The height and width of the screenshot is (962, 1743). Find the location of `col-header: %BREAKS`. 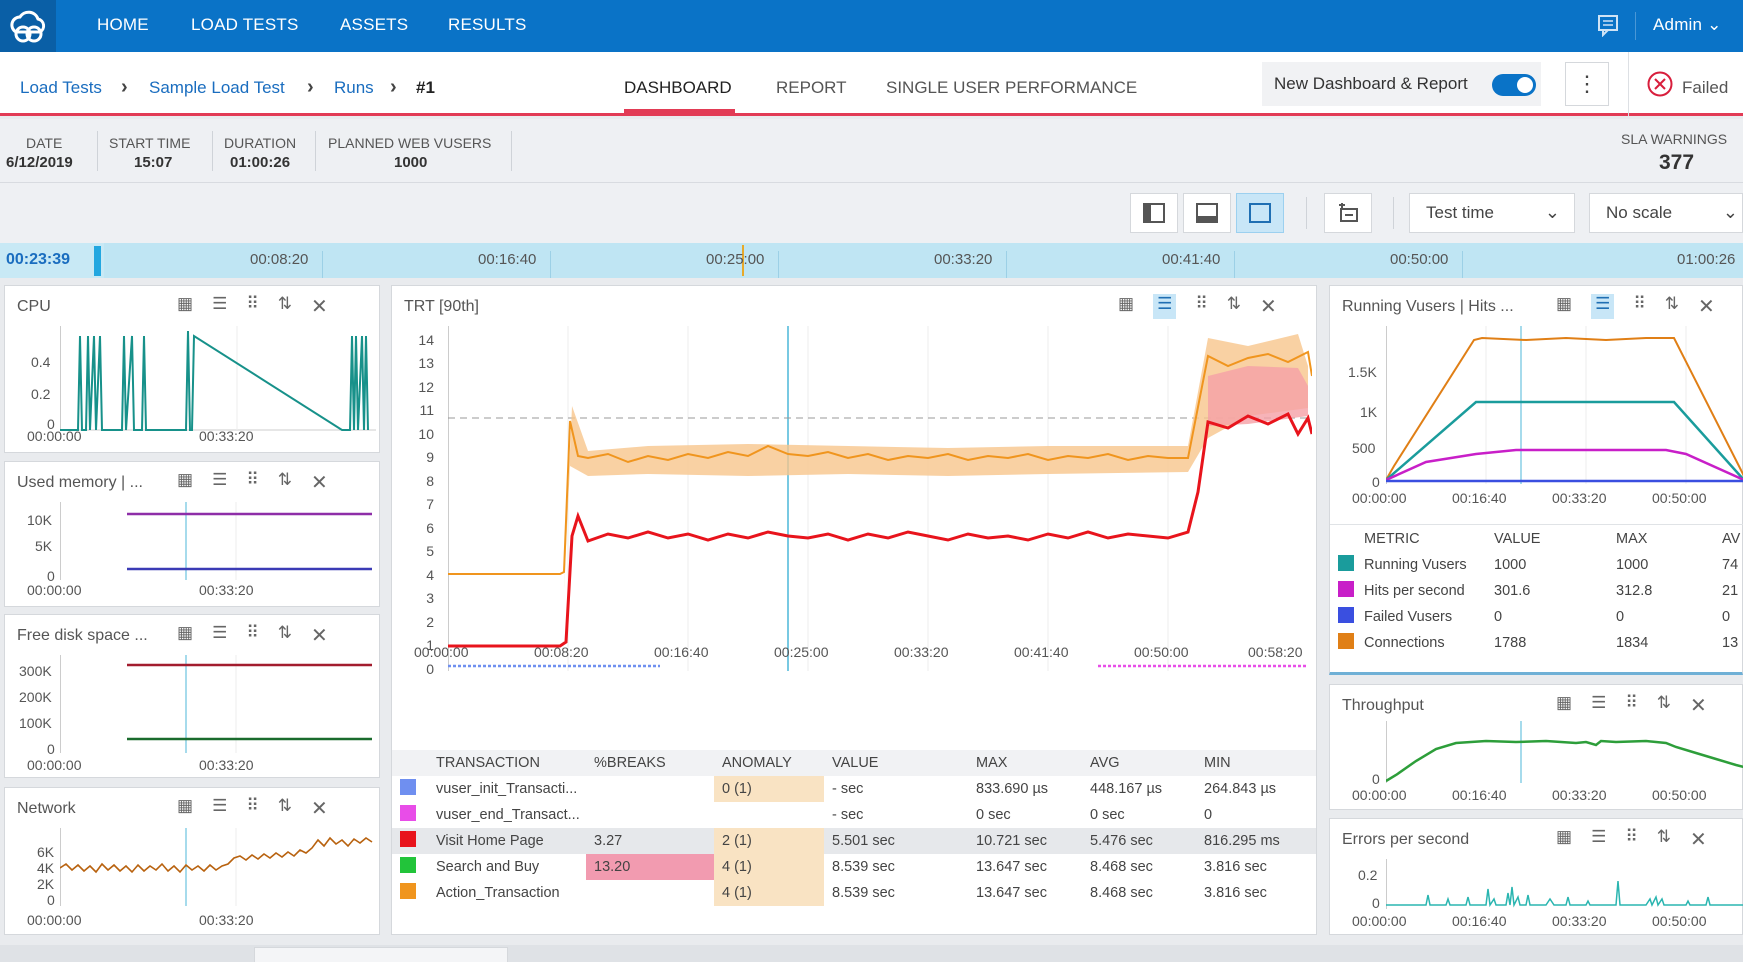

col-header: %BREAKS is located at coordinates (630, 763).